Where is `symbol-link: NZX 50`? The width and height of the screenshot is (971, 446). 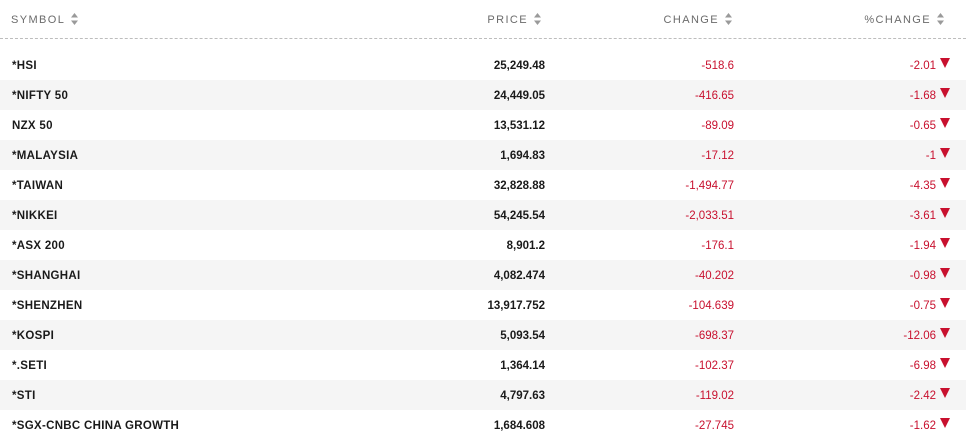 symbol-link: NZX 50 is located at coordinates (32, 126).